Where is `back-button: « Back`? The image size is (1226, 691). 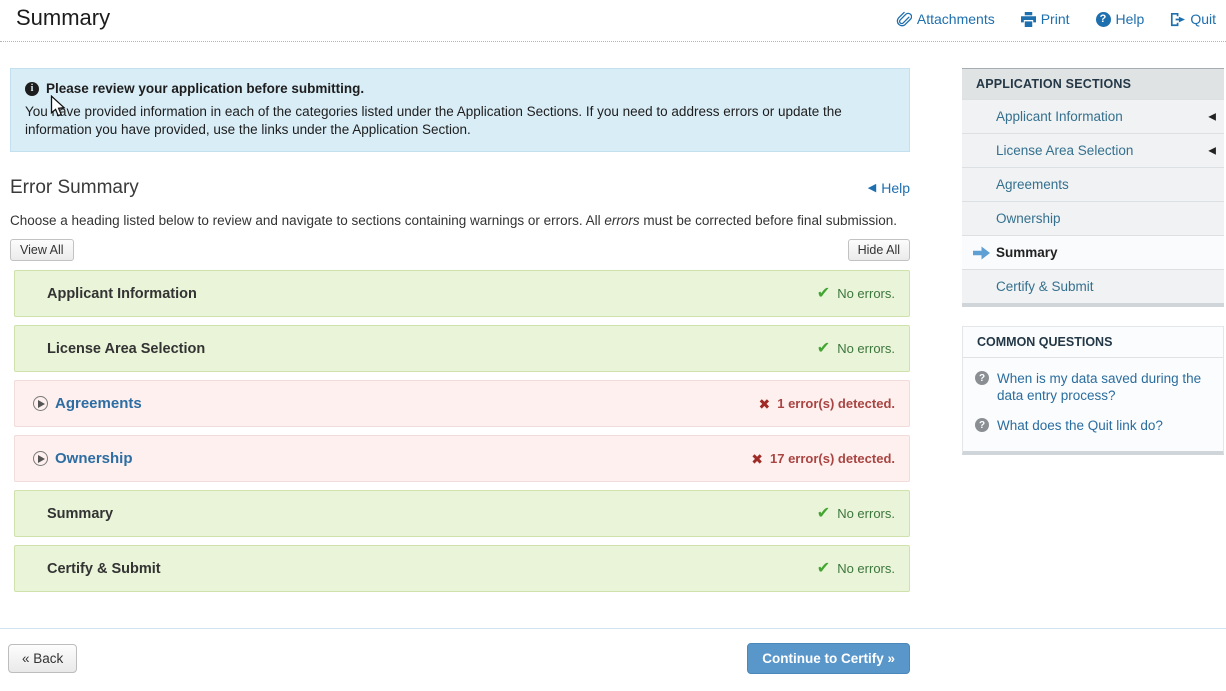 back-button: « Back is located at coordinates (43, 658).